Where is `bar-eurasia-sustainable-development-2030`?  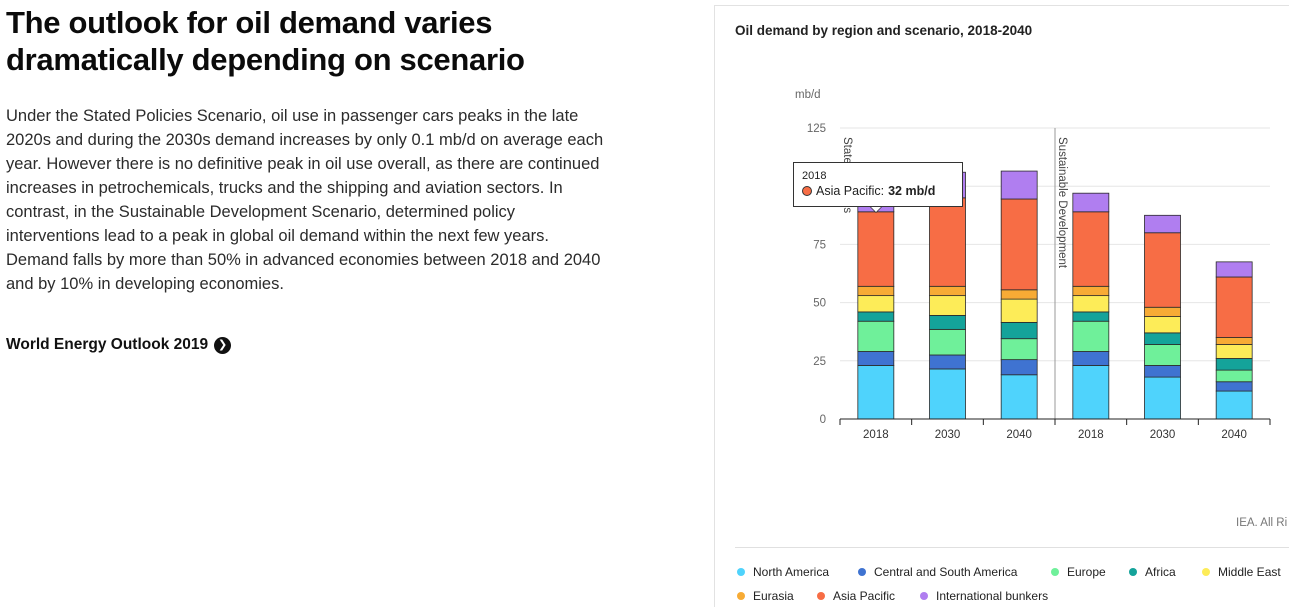
bar-eurasia-sustainable-development-2030 is located at coordinates (1162, 311).